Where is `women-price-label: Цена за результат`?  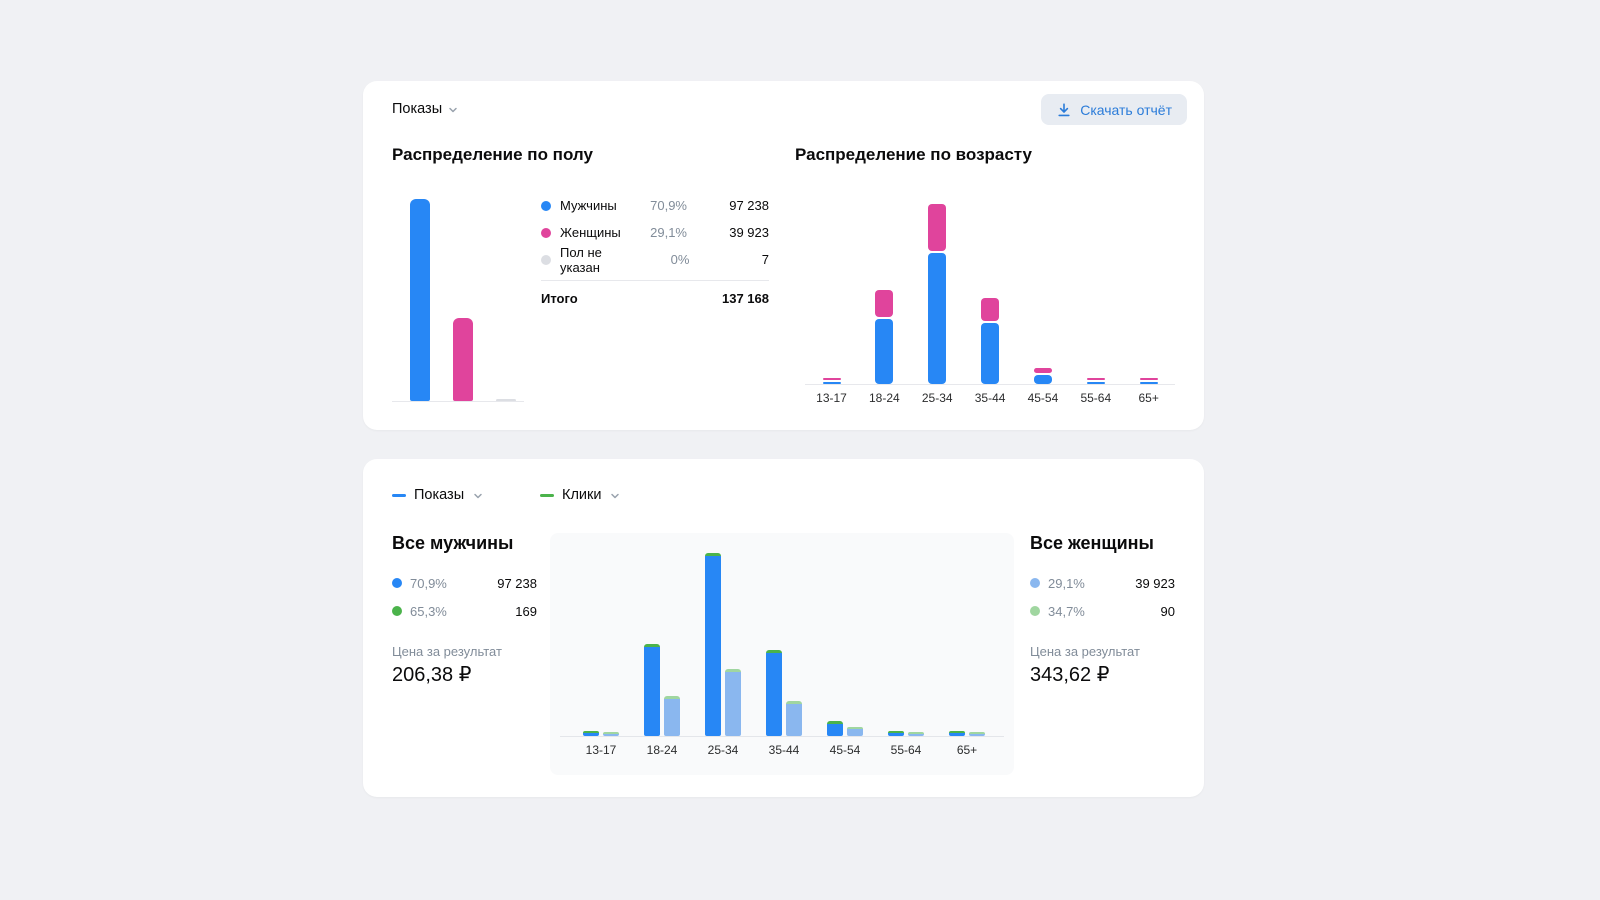
women-price-label: Цена за результат is located at coordinates (1085, 651).